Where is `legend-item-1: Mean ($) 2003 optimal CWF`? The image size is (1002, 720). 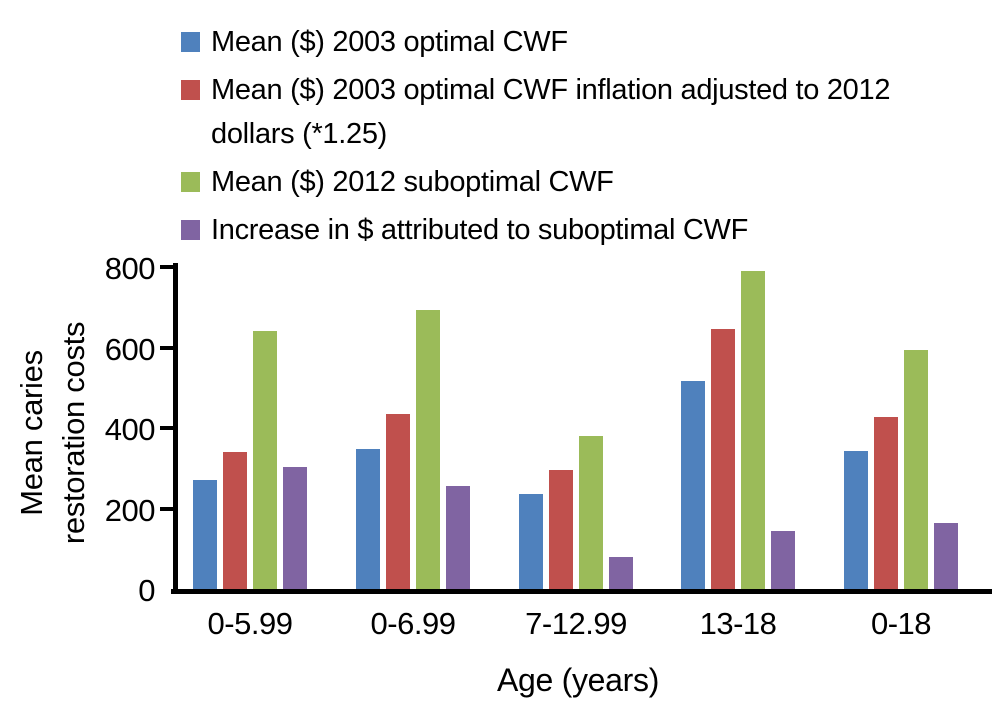
legend-item-1: Mean ($) 2003 optimal CWF is located at coordinates (535, 42).